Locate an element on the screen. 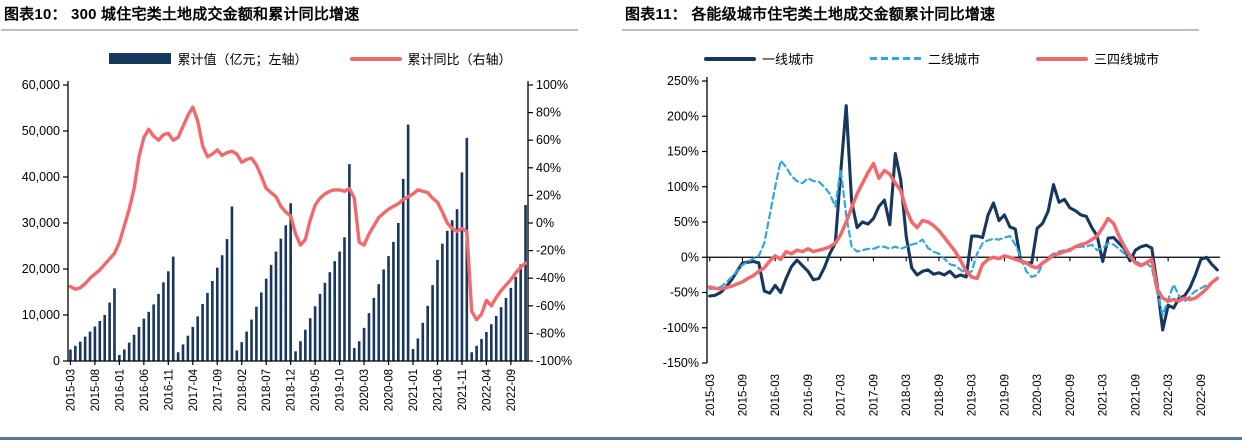 This screenshot has width=1242, height=447. x-axis-tick-label: 2019-05 is located at coordinates (316, 390).